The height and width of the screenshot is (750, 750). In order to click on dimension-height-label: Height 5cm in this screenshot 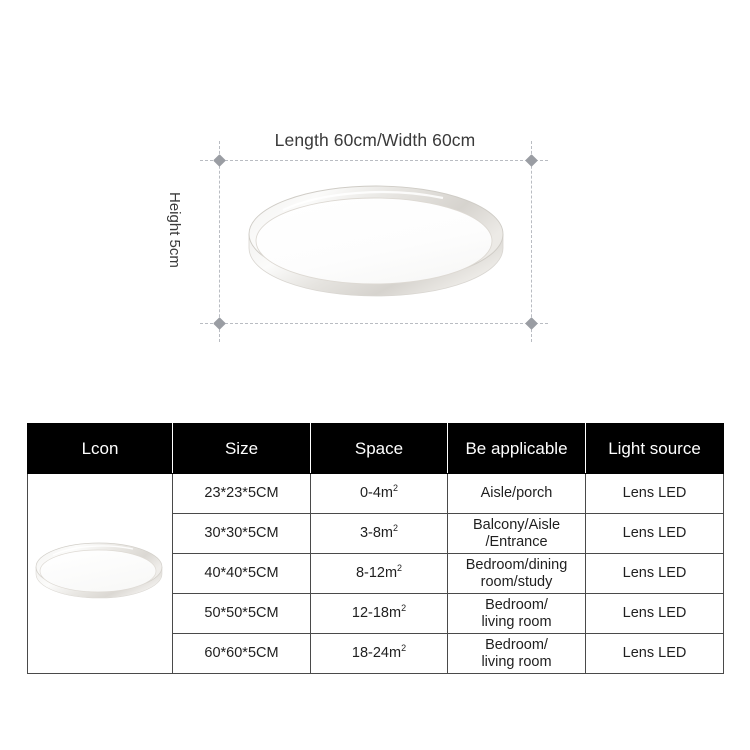, I will do `click(174, 230)`.